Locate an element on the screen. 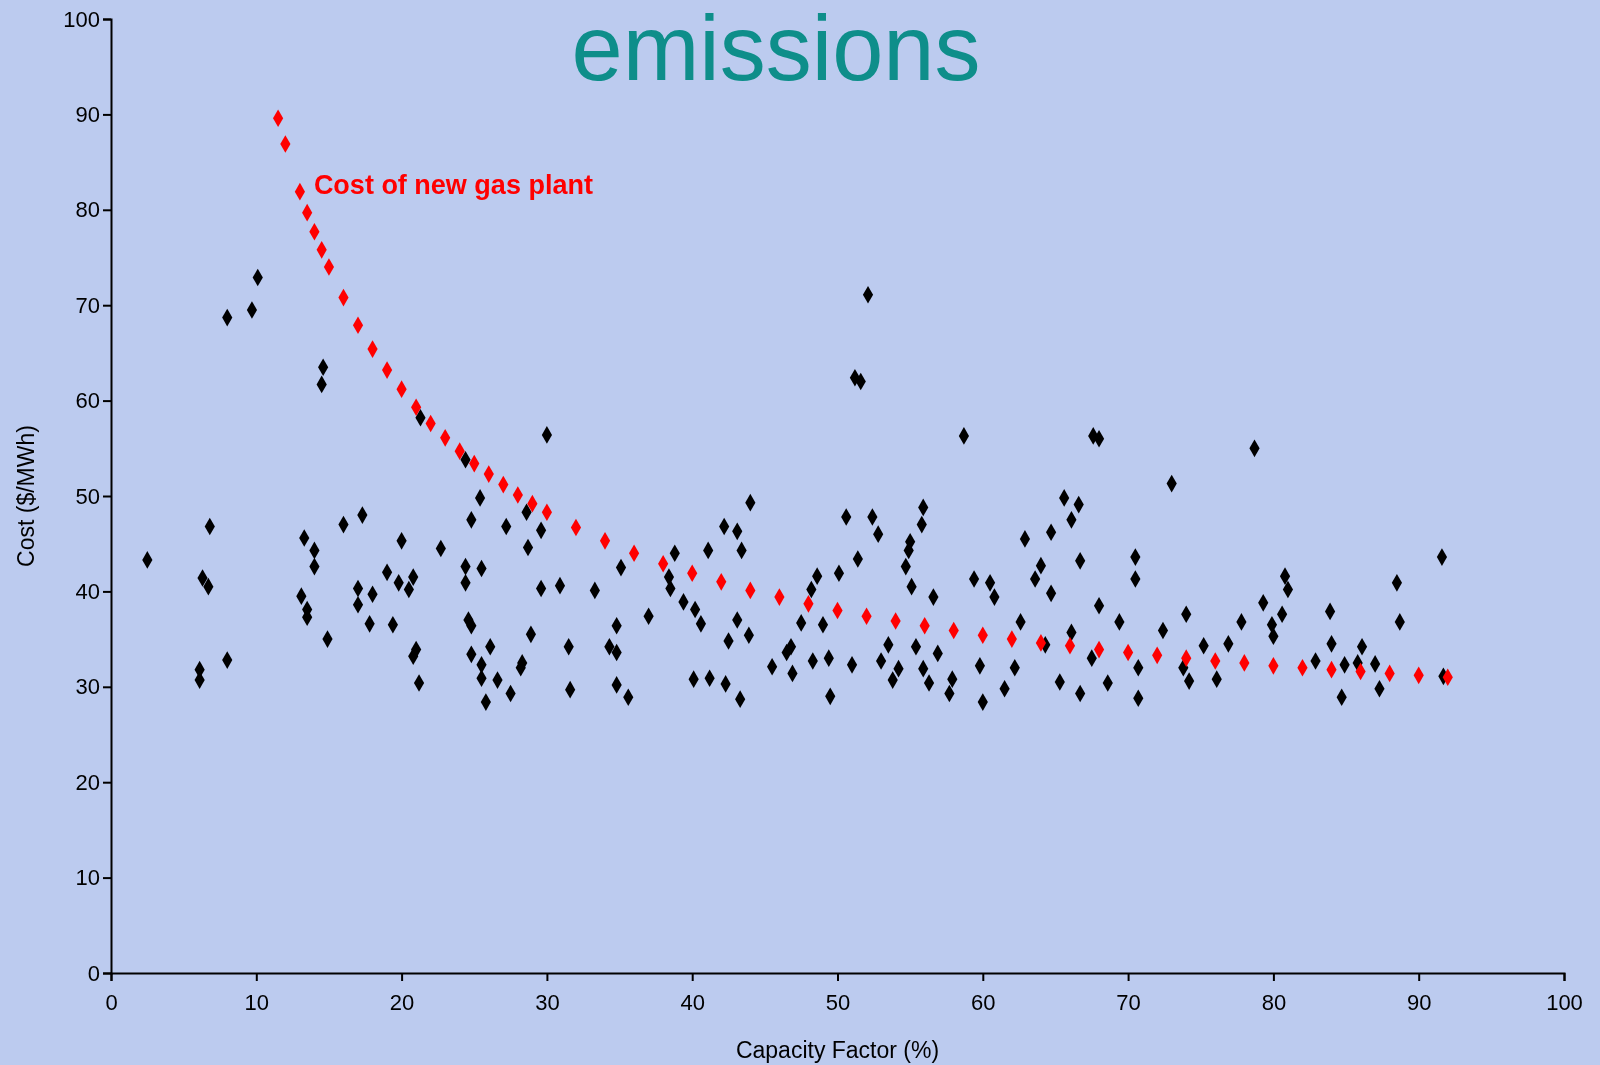  y-tick-label: 90 is located at coordinates (87, 114).